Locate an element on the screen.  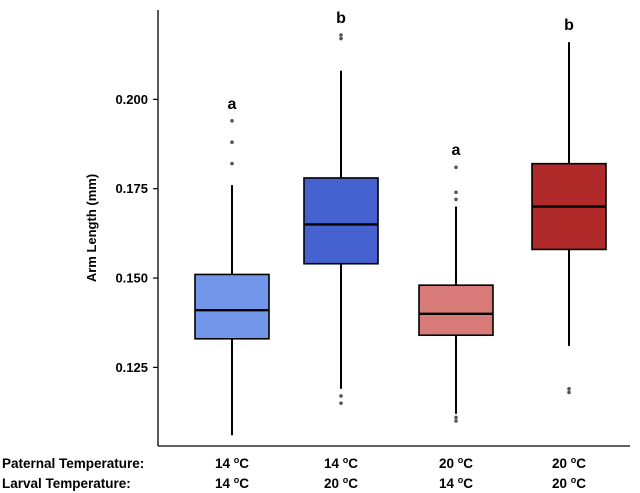
paternal-temperature-label: Paternal Temperature: is located at coordinates (73, 463).